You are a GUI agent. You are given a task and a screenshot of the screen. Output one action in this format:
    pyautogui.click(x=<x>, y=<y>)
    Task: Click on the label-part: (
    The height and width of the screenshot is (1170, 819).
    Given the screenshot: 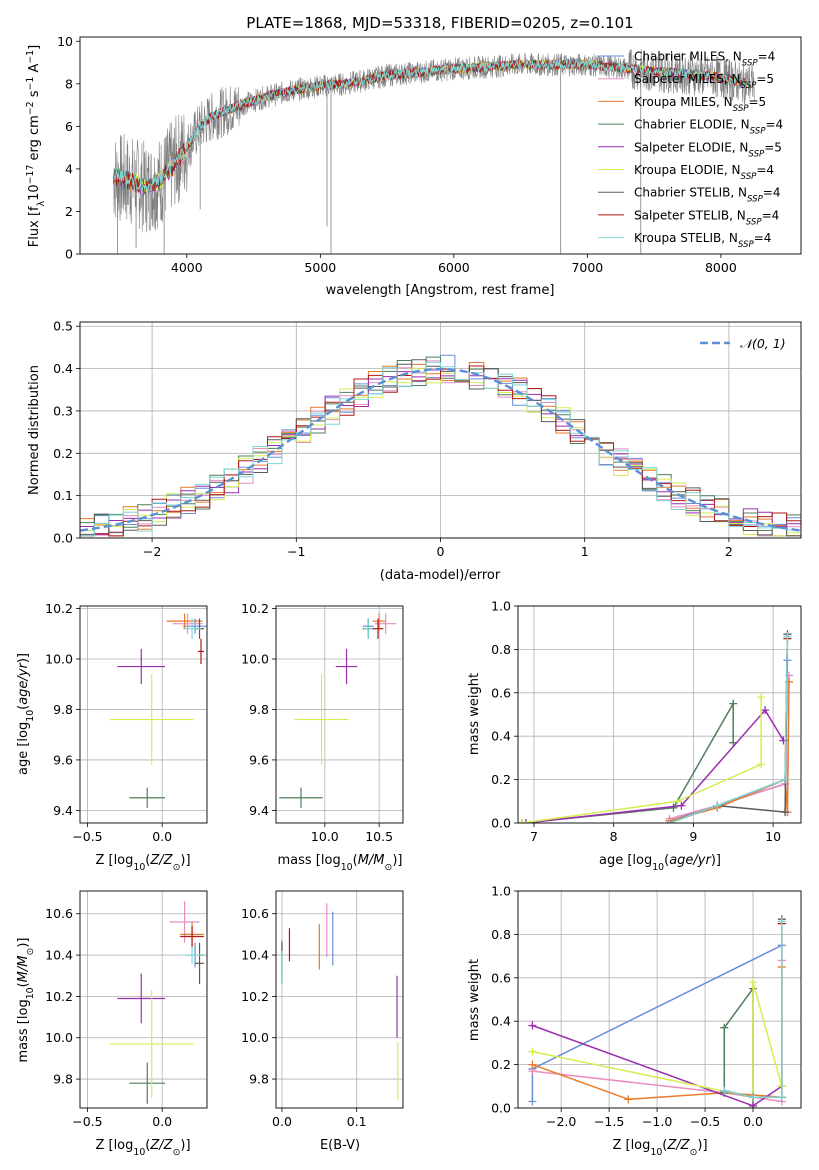 What is the action you would take?
    pyautogui.click(x=355, y=860)
    